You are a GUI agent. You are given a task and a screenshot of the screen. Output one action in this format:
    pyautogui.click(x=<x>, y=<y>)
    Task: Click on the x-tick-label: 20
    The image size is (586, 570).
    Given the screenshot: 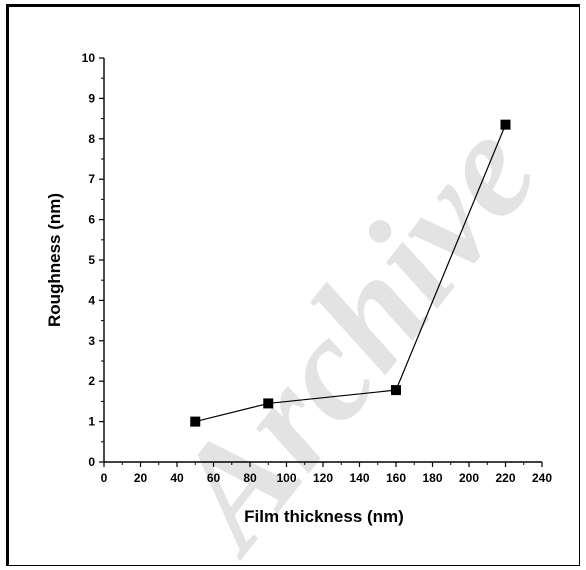 What is the action you would take?
    pyautogui.click(x=141, y=478)
    